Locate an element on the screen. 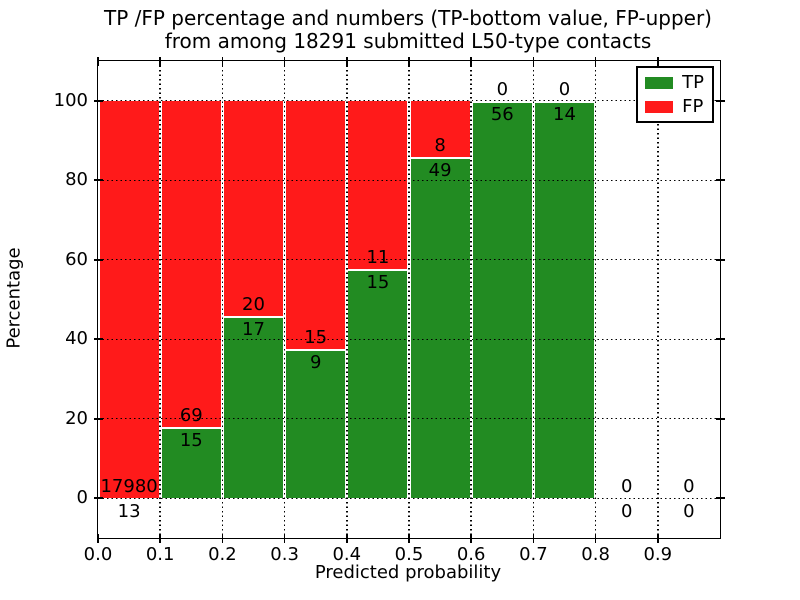  x-tick-label-0.4: 0.4 is located at coordinates (347, 554).